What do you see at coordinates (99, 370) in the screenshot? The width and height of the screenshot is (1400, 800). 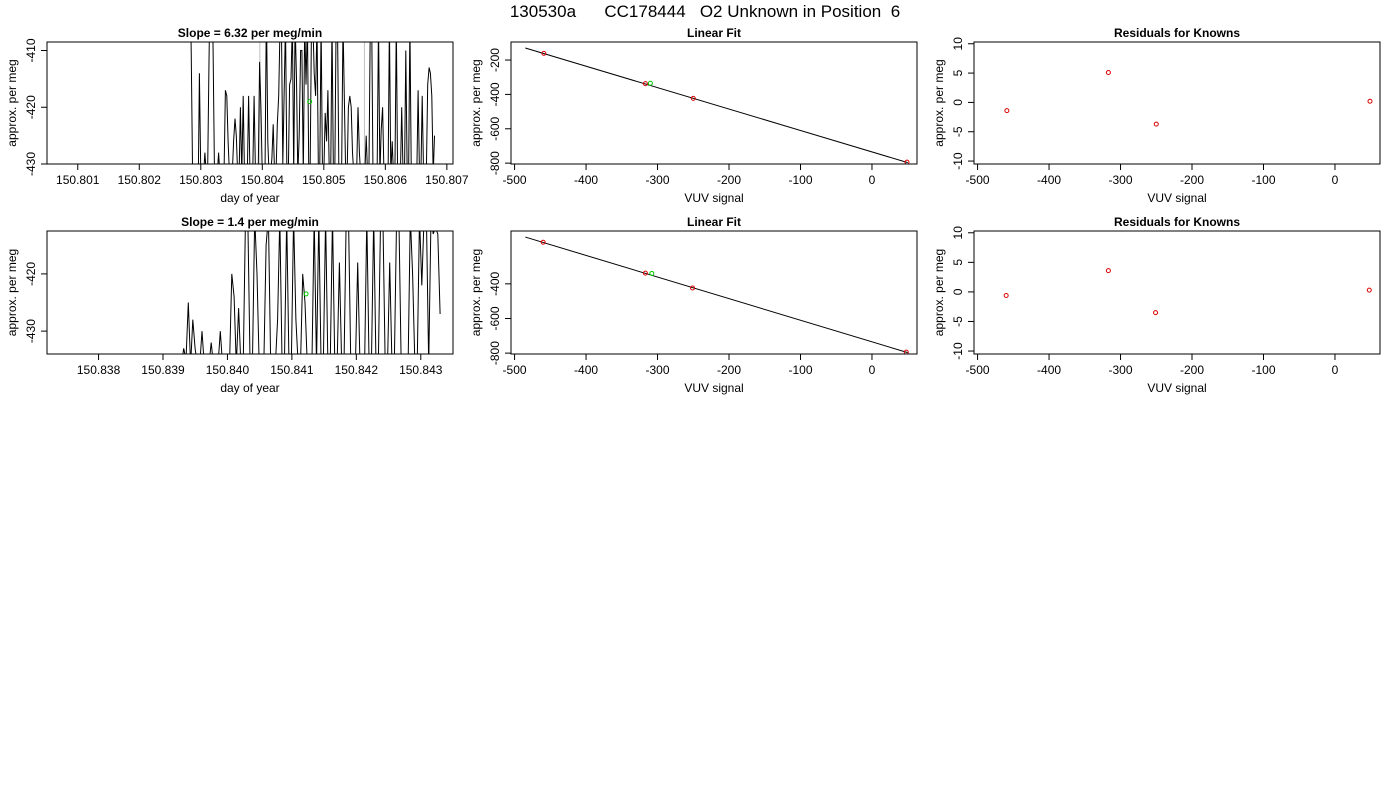 I see `x-tick-label: 150.838` at bounding box center [99, 370].